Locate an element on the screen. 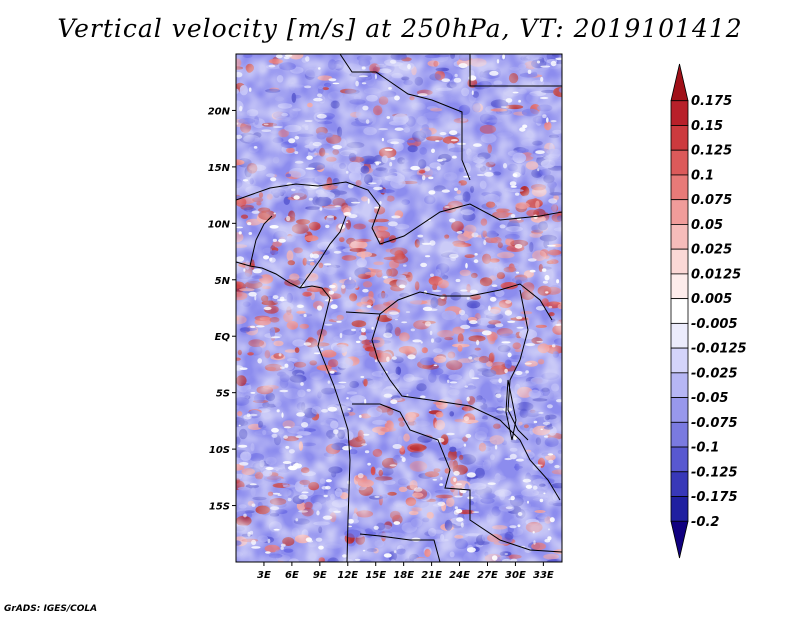 Image resolution: width=800 pixels, height=618 pixels. colorbar-label: 0.025 is located at coordinates (711, 250).